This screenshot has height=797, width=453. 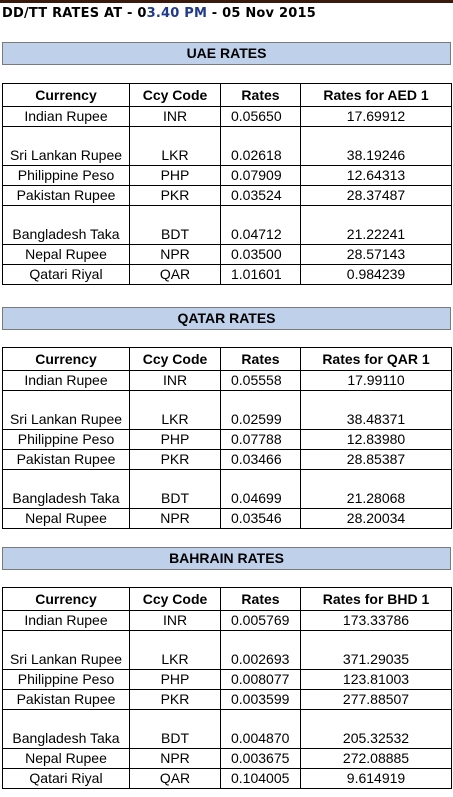 What do you see at coordinates (376, 778) in the screenshot?
I see `rate-for-cell: 9.614919` at bounding box center [376, 778].